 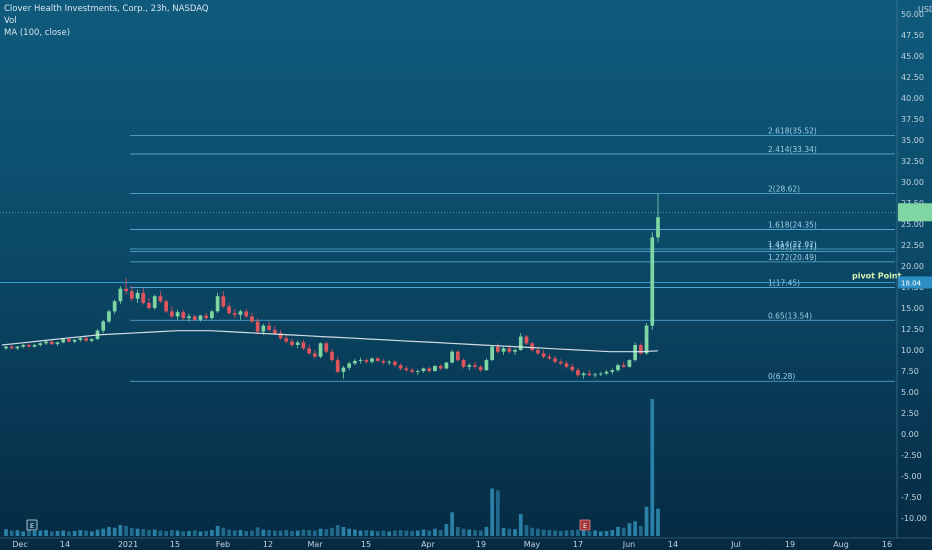 I want to click on ma-line, so click(x=330, y=341).